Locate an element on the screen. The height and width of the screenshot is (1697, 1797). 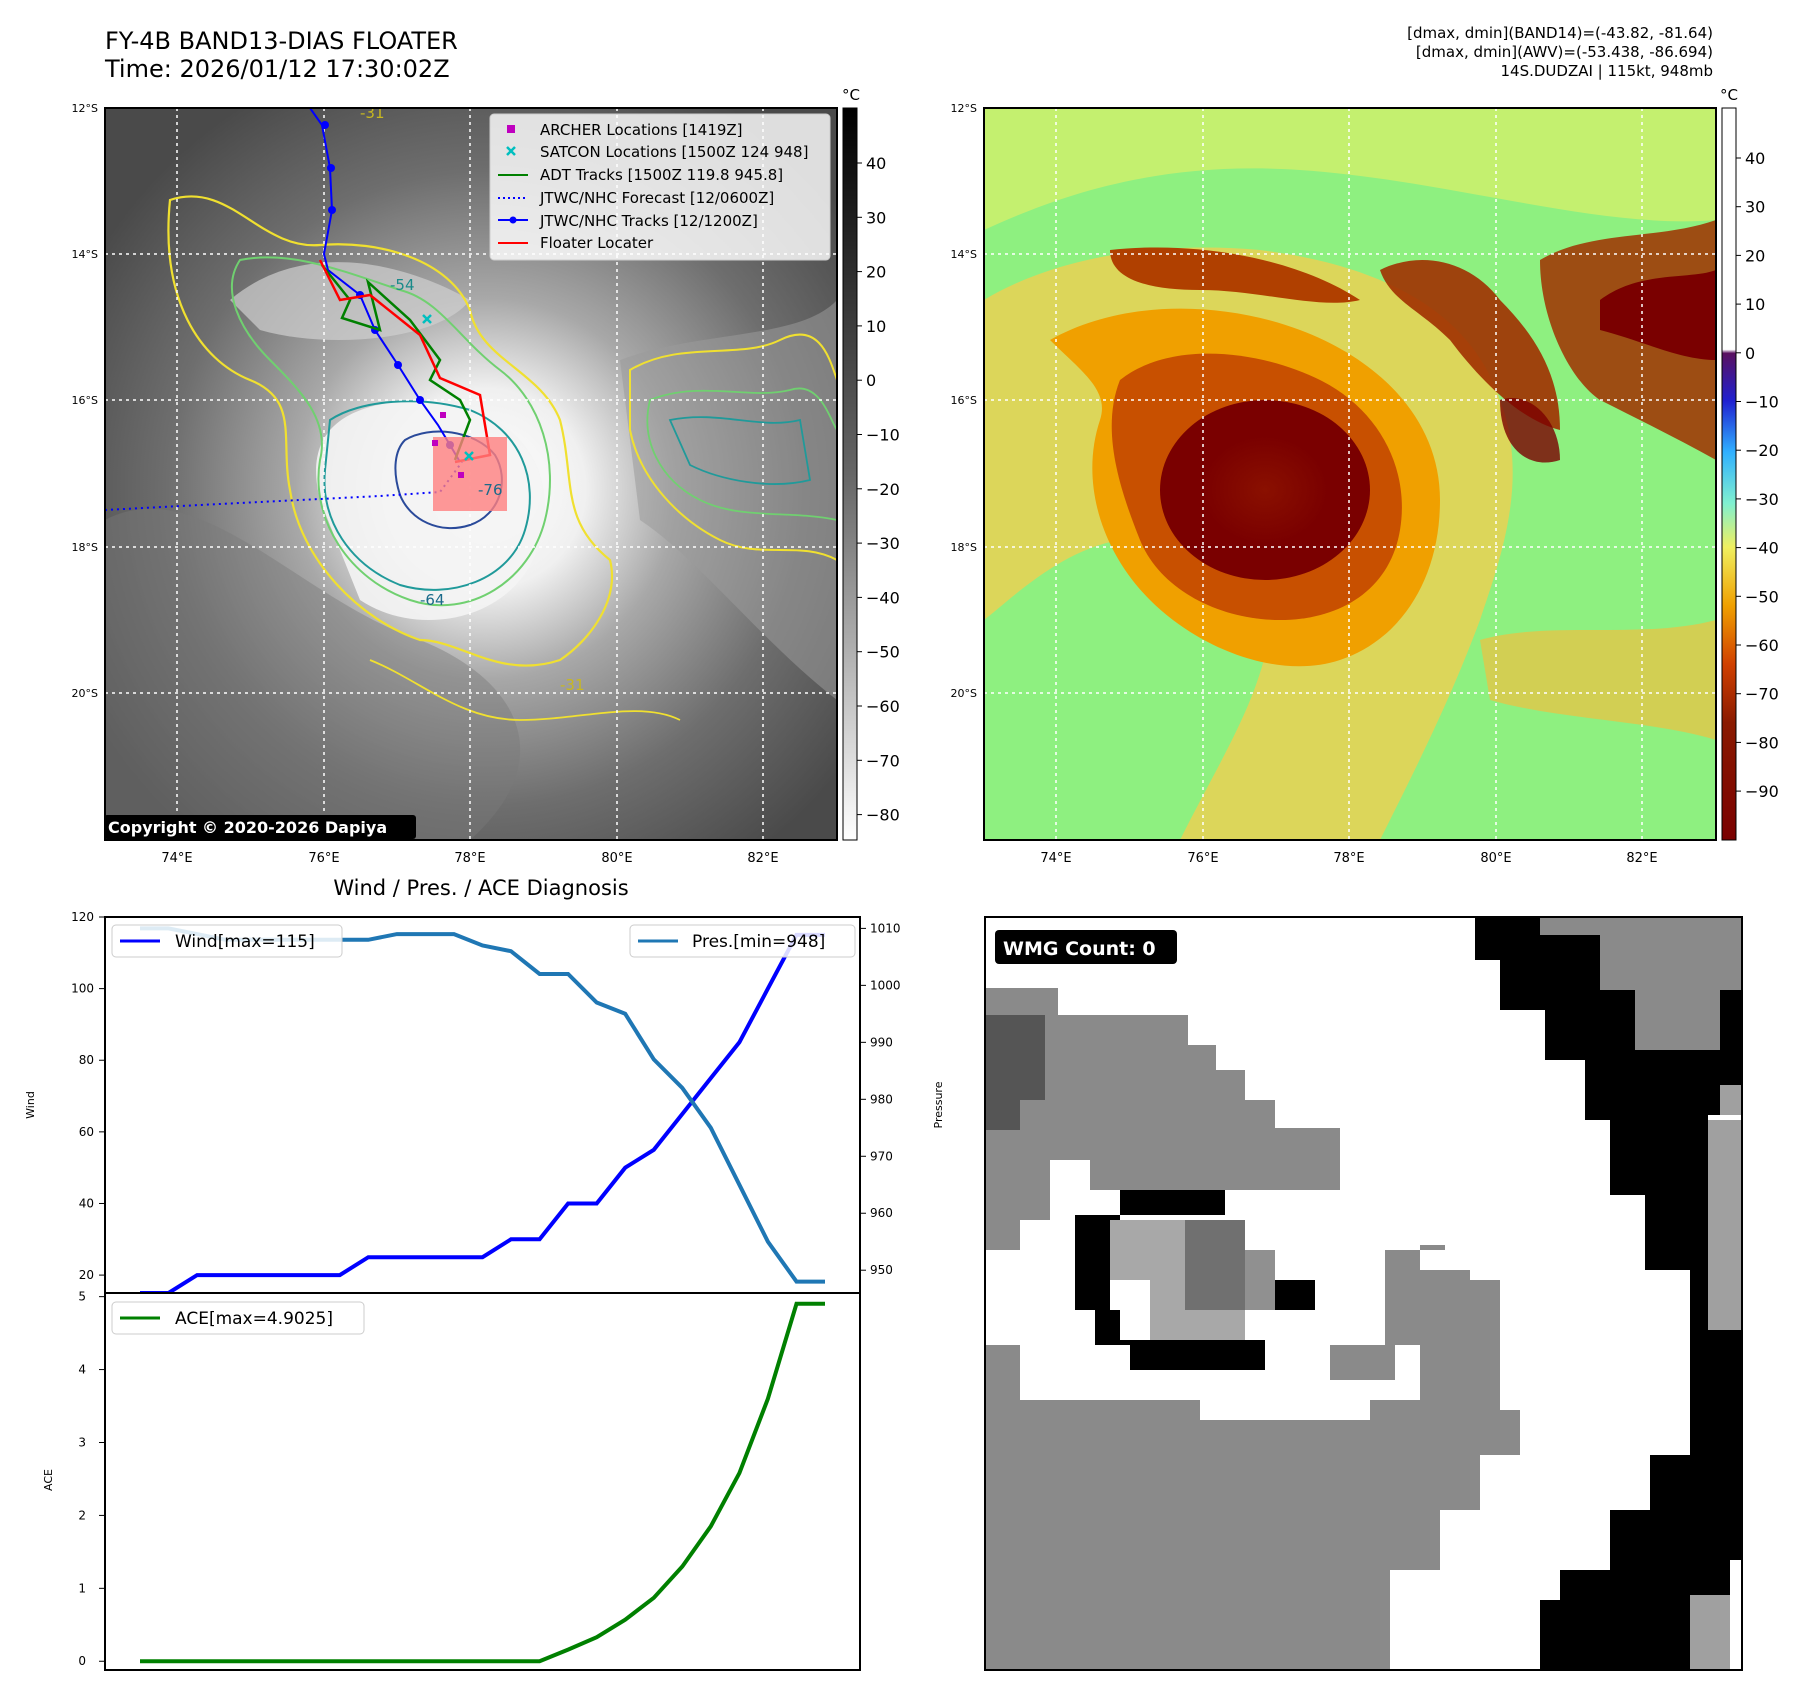
legend-adt: ADT Tracks [1500Z 119.8 945.8] is located at coordinates (661, 175).